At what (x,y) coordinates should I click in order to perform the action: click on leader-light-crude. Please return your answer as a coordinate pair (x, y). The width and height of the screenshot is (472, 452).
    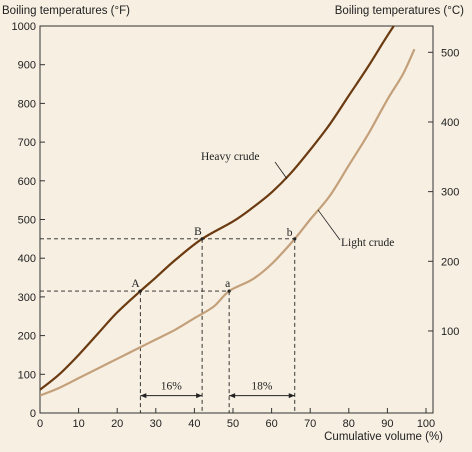
    Looking at the image, I should click on (329, 225).